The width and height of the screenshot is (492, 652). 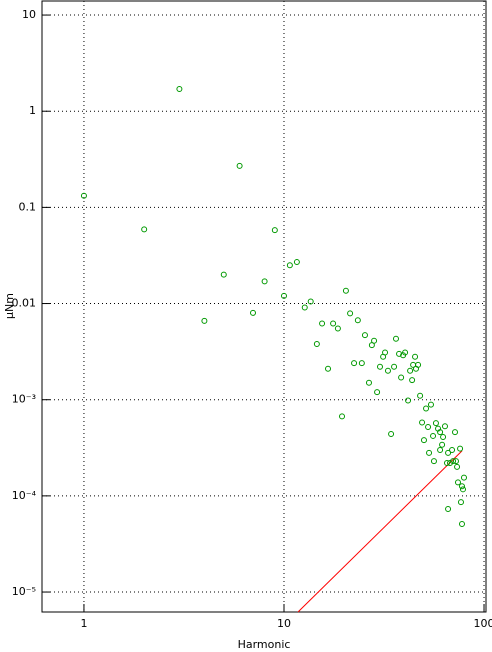 I want to click on x-tick-label: 100, so click(x=483, y=623).